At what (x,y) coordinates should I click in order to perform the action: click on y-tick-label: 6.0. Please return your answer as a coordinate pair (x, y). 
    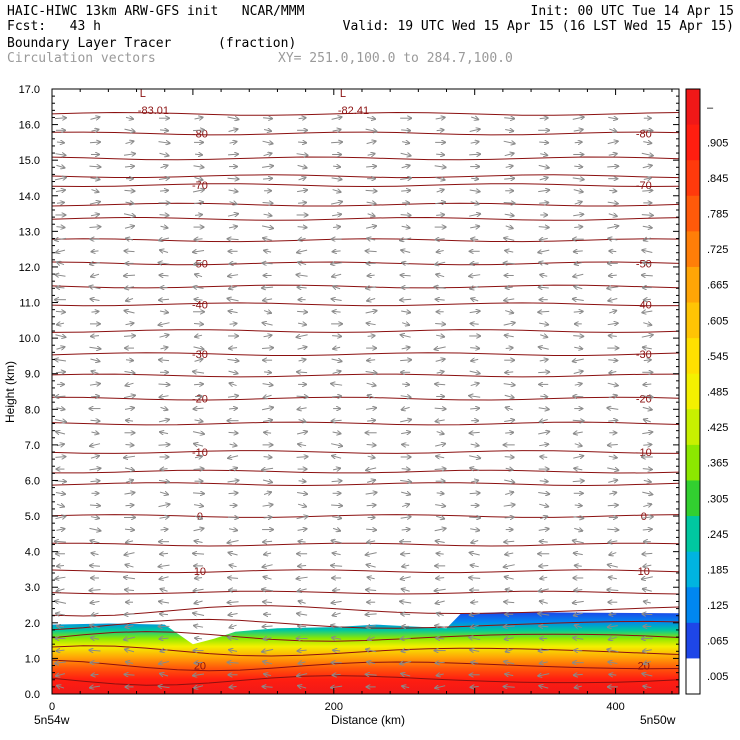
    Looking at the image, I should click on (32, 481).